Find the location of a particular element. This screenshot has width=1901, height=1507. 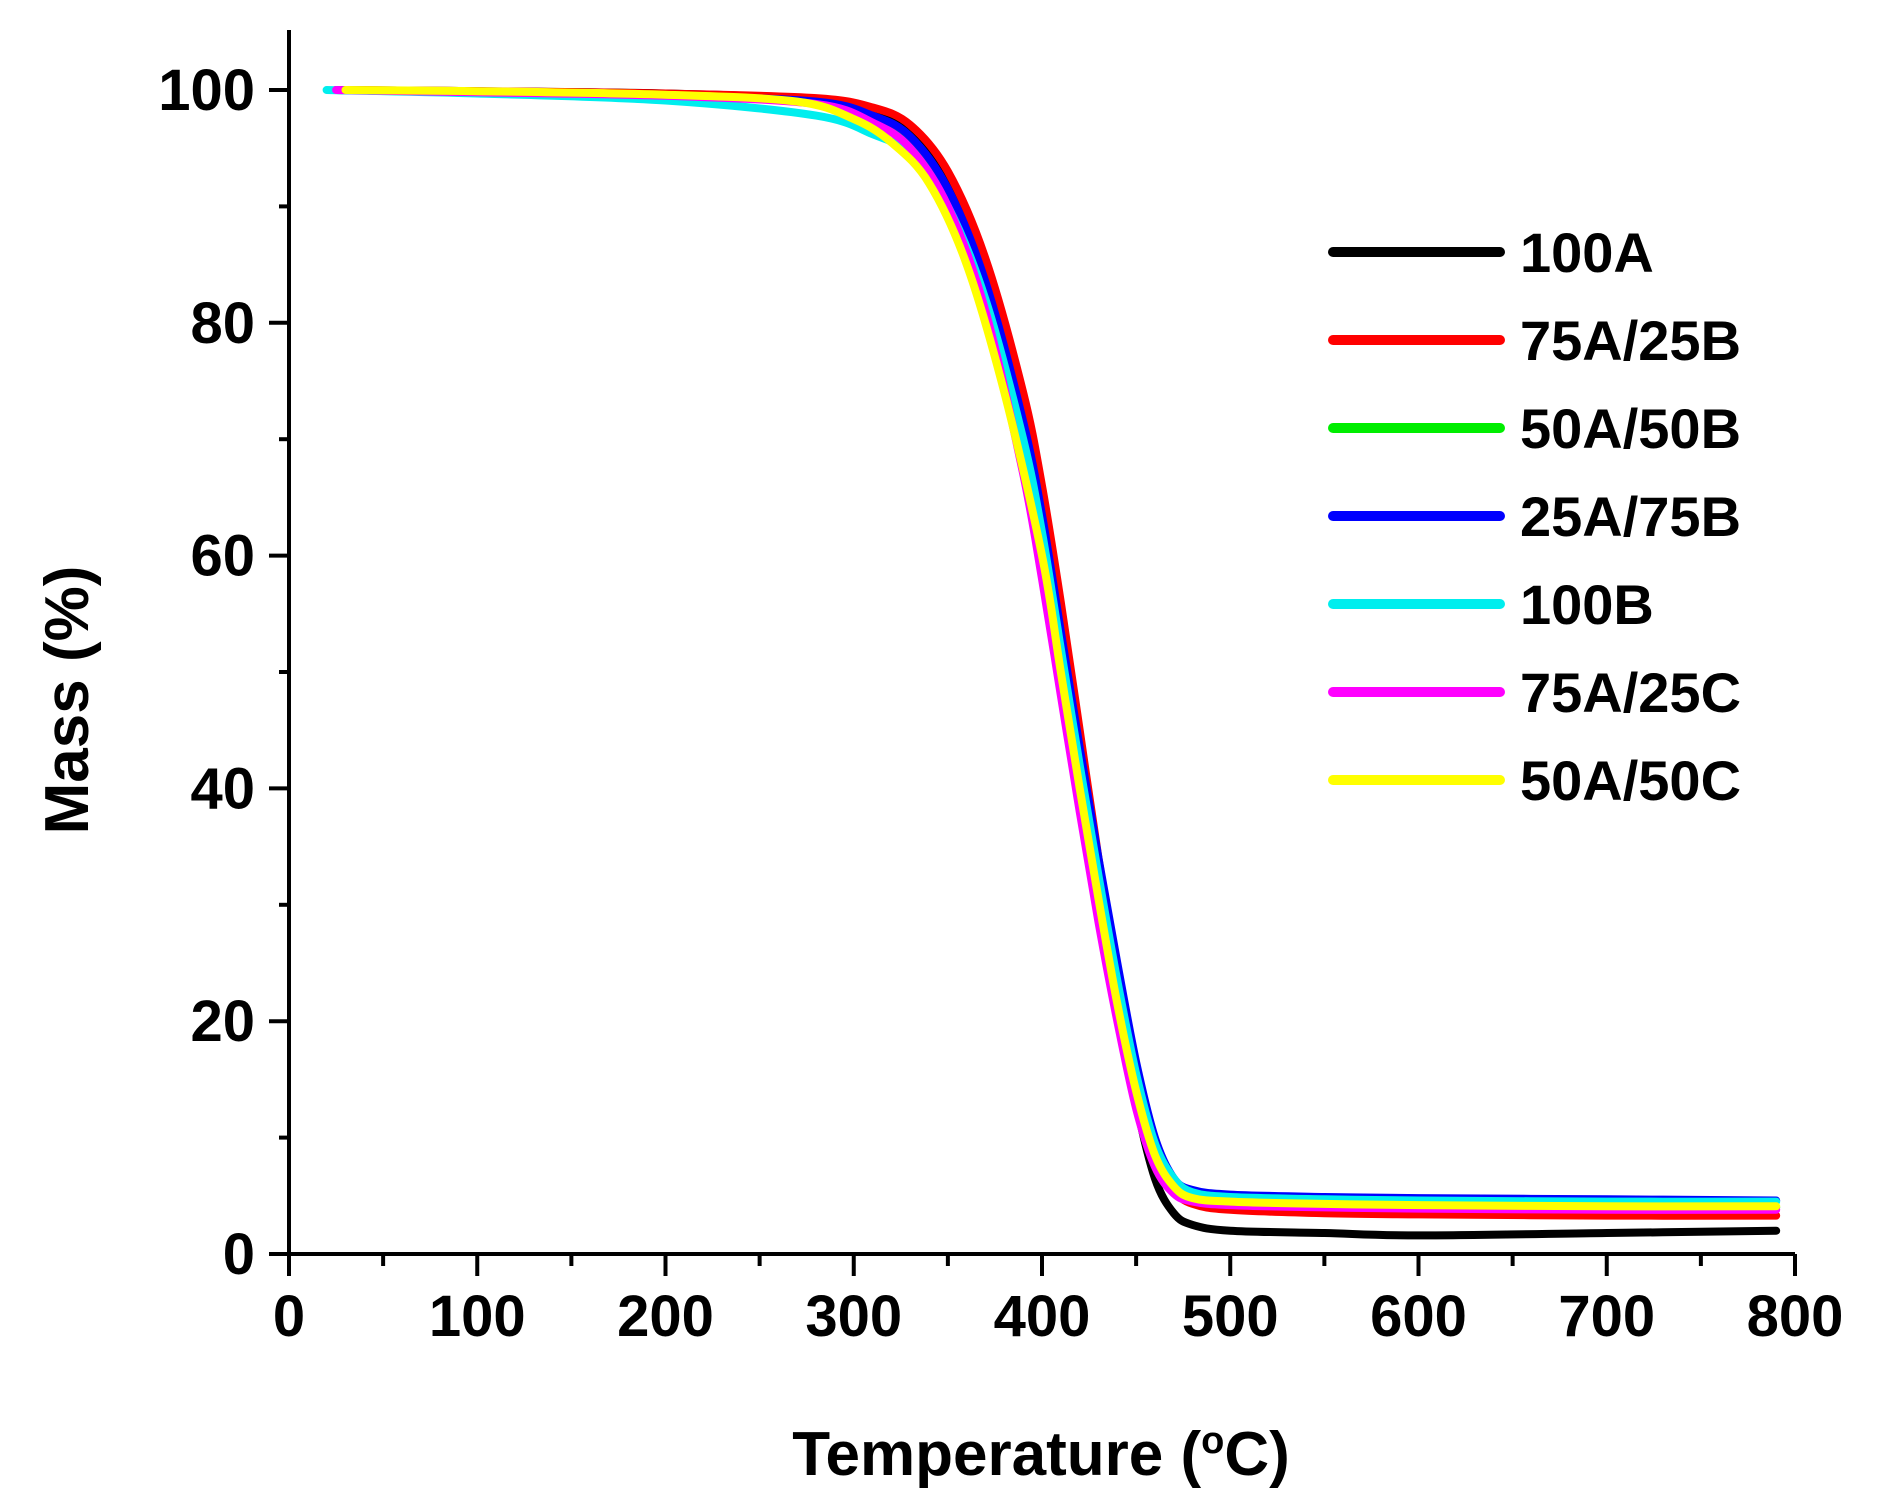

x-tick-label: 200 is located at coordinates (665, 1316).